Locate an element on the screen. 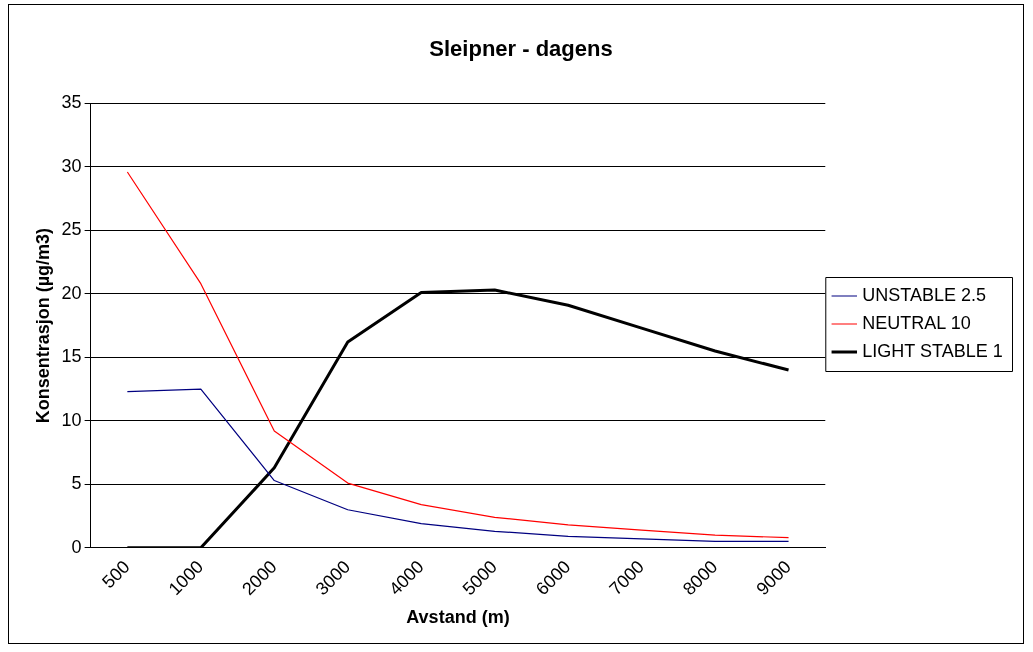 This screenshot has height=652, width=1033. y-tick-label: 5 is located at coordinates (76, 483).